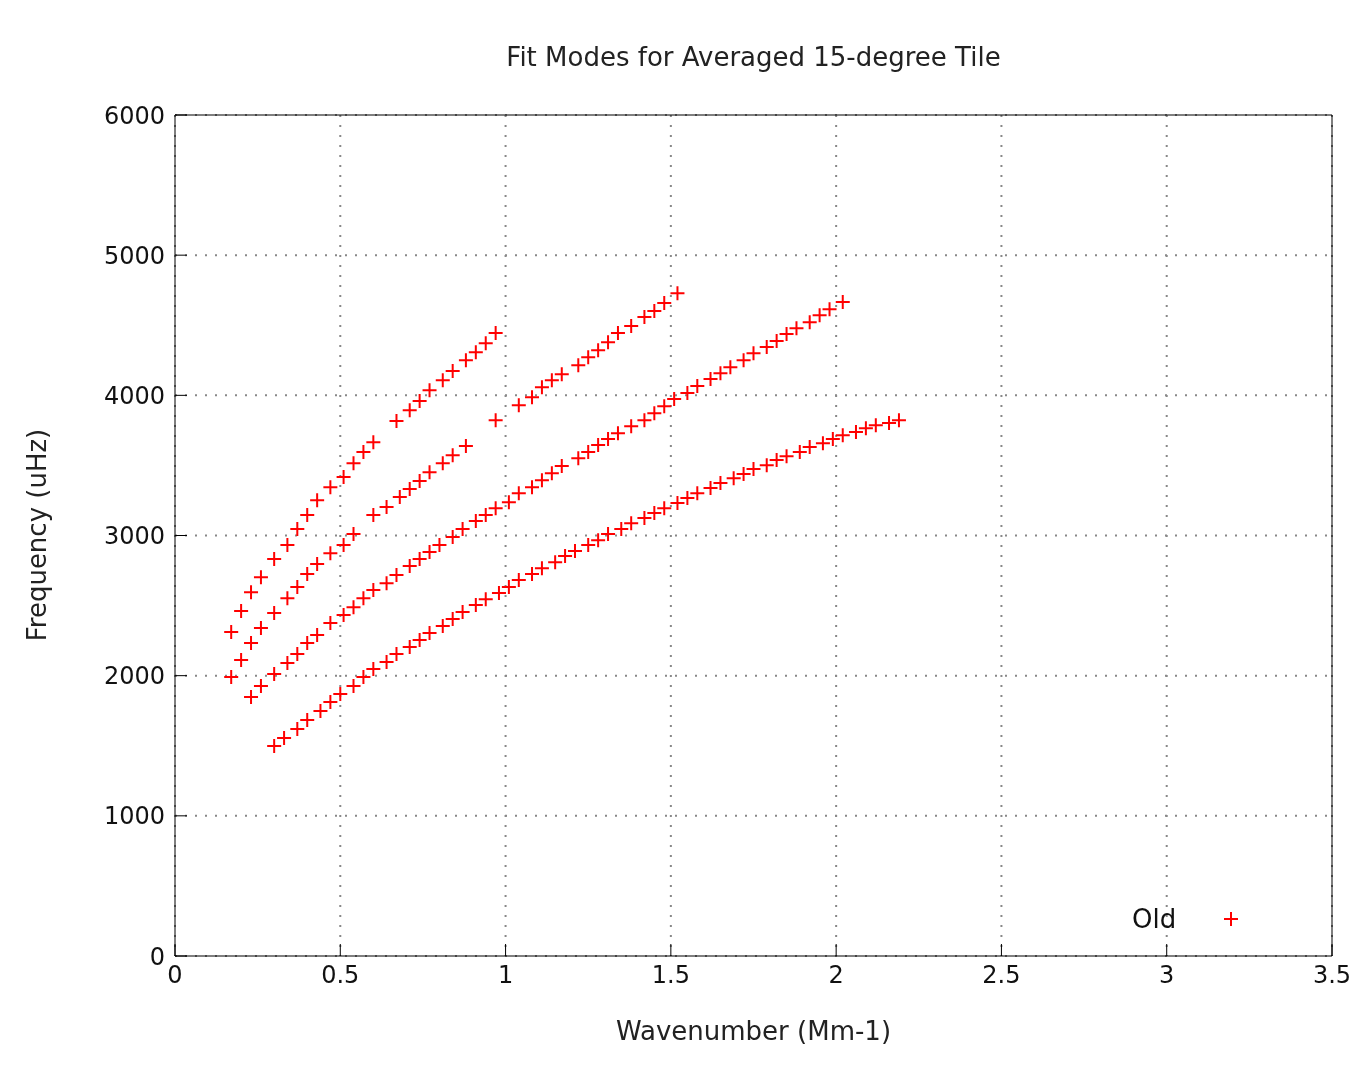 The width and height of the screenshot is (1362, 1066). I want to click on x-tick-label: 1, so click(505, 975).